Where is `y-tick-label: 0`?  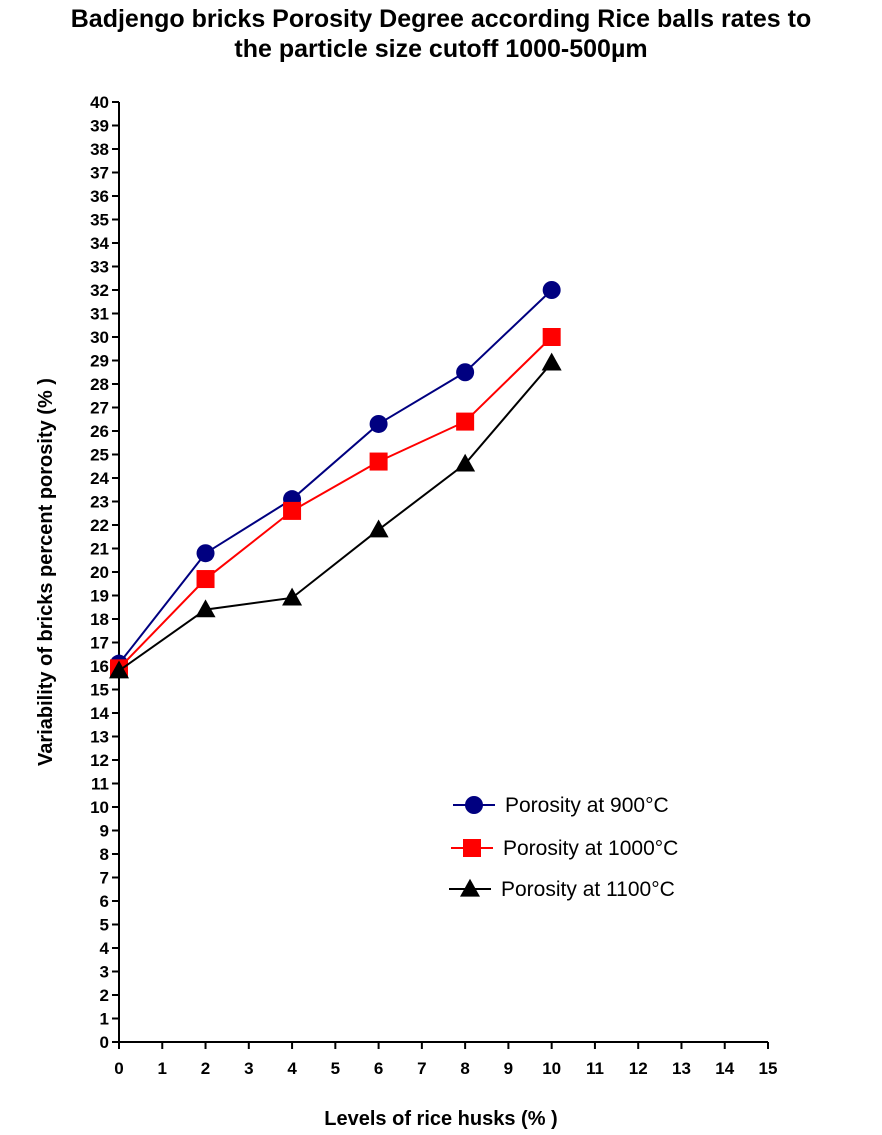 y-tick-label: 0 is located at coordinates (104, 1042).